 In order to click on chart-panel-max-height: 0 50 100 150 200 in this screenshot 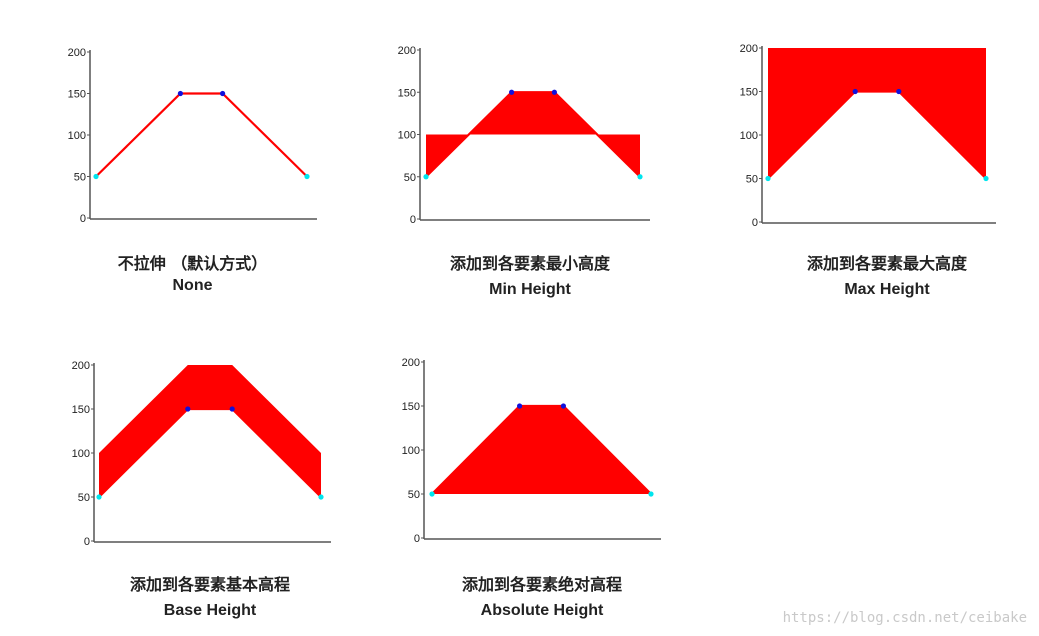, I will do `click(867, 135)`.